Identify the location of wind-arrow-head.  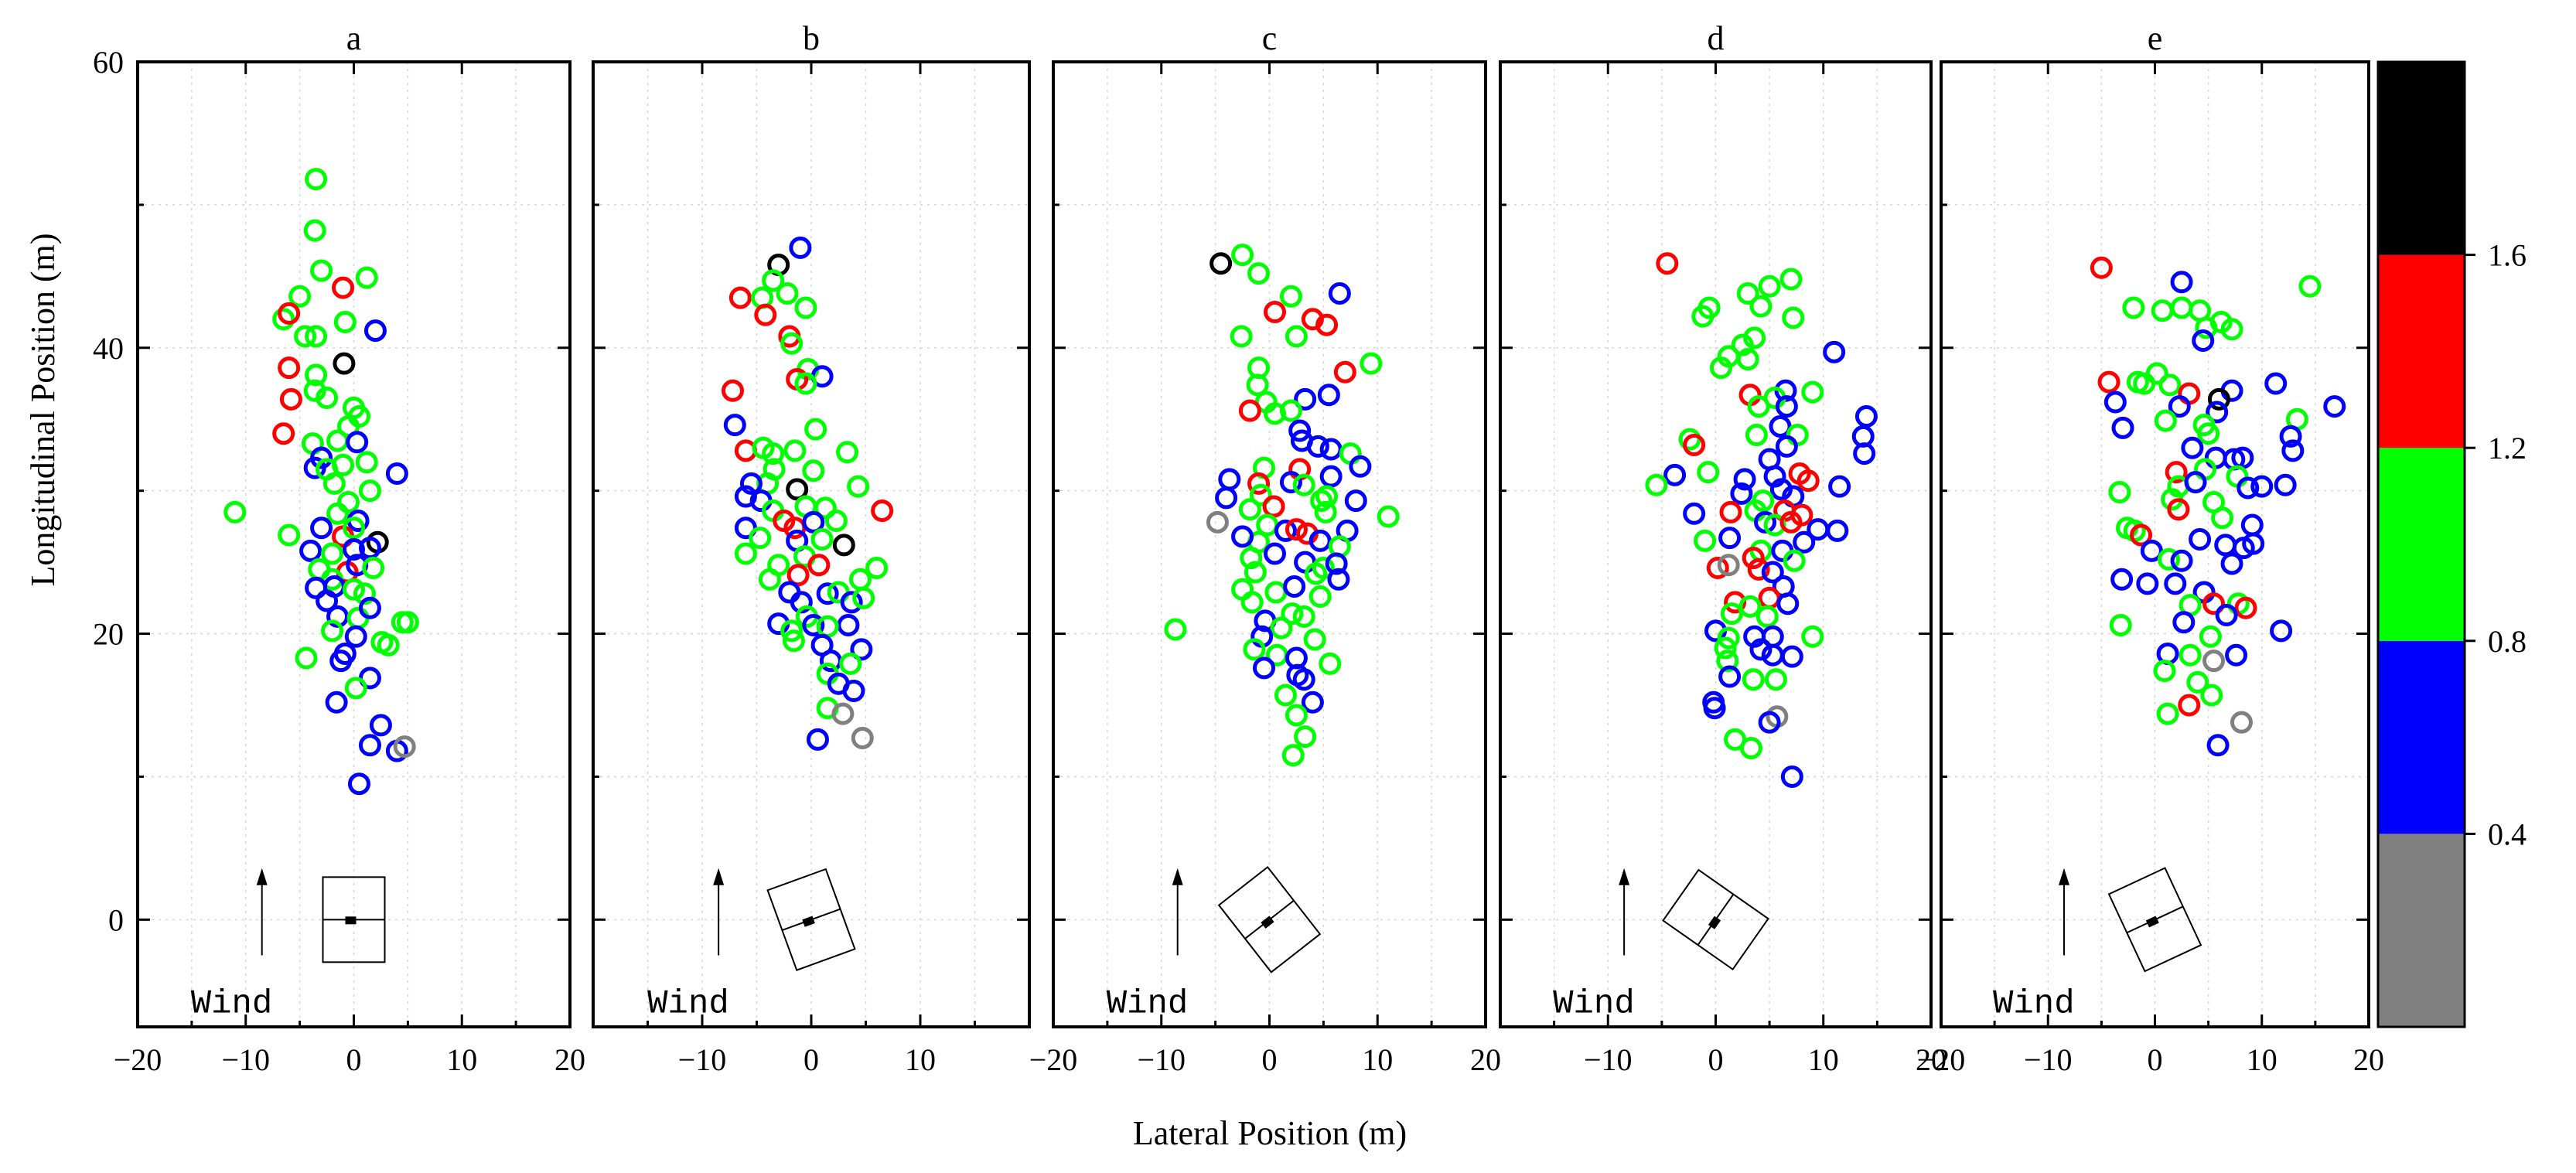
(719, 876).